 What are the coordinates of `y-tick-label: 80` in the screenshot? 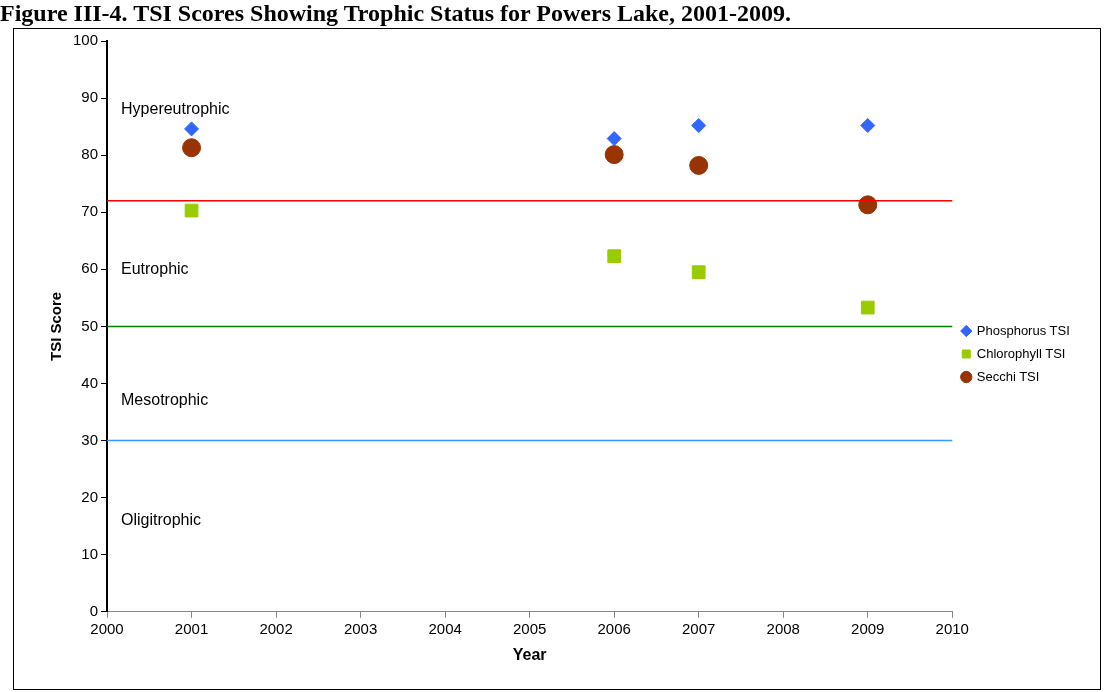 It's located at (90, 154).